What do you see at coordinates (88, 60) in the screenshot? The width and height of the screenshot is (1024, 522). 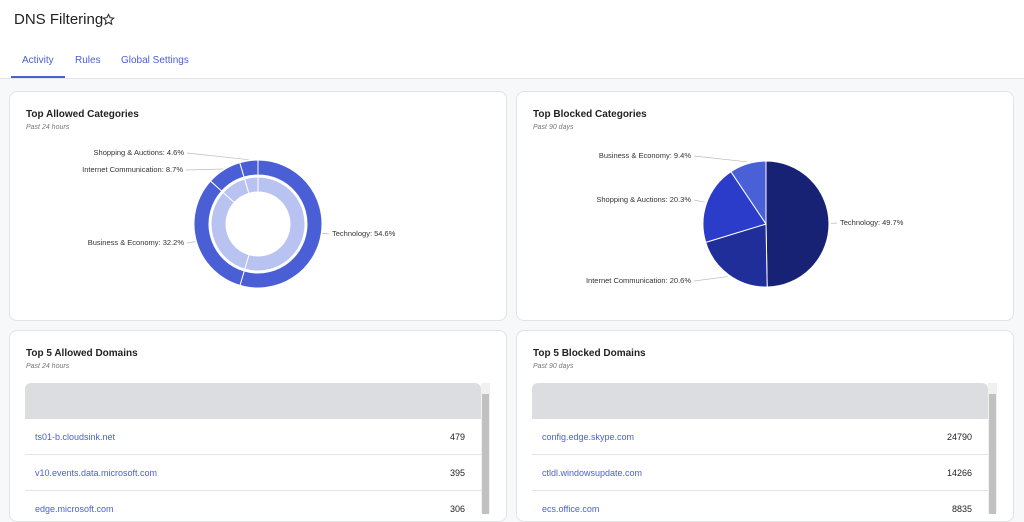 I see `tab: Rules` at bounding box center [88, 60].